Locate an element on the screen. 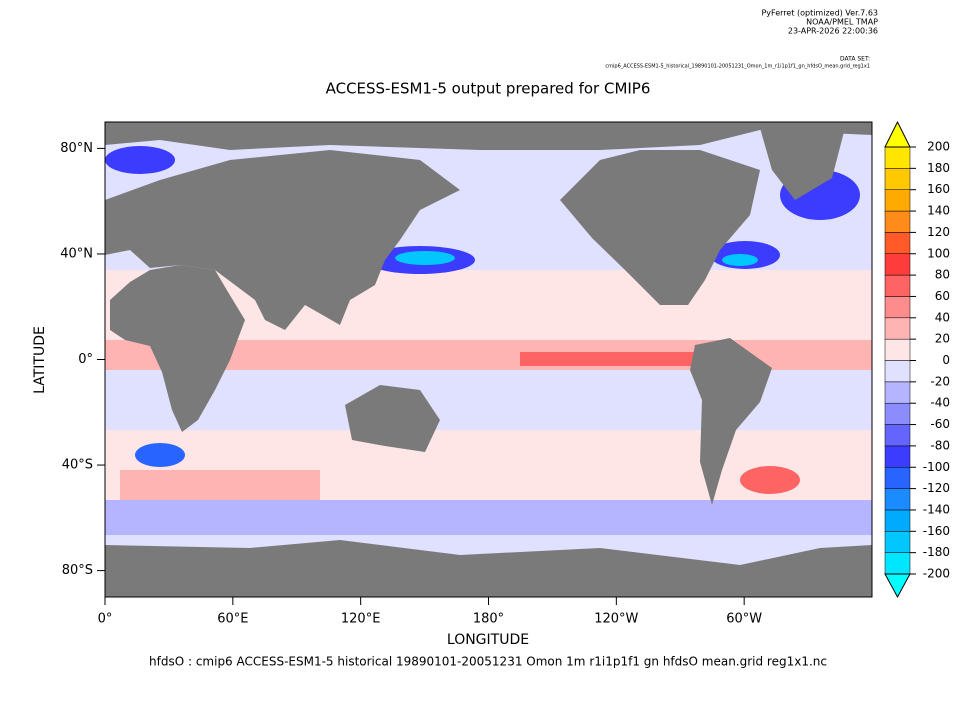 The width and height of the screenshot is (961, 724). colorbar-label: -100 is located at coordinates (936, 467).